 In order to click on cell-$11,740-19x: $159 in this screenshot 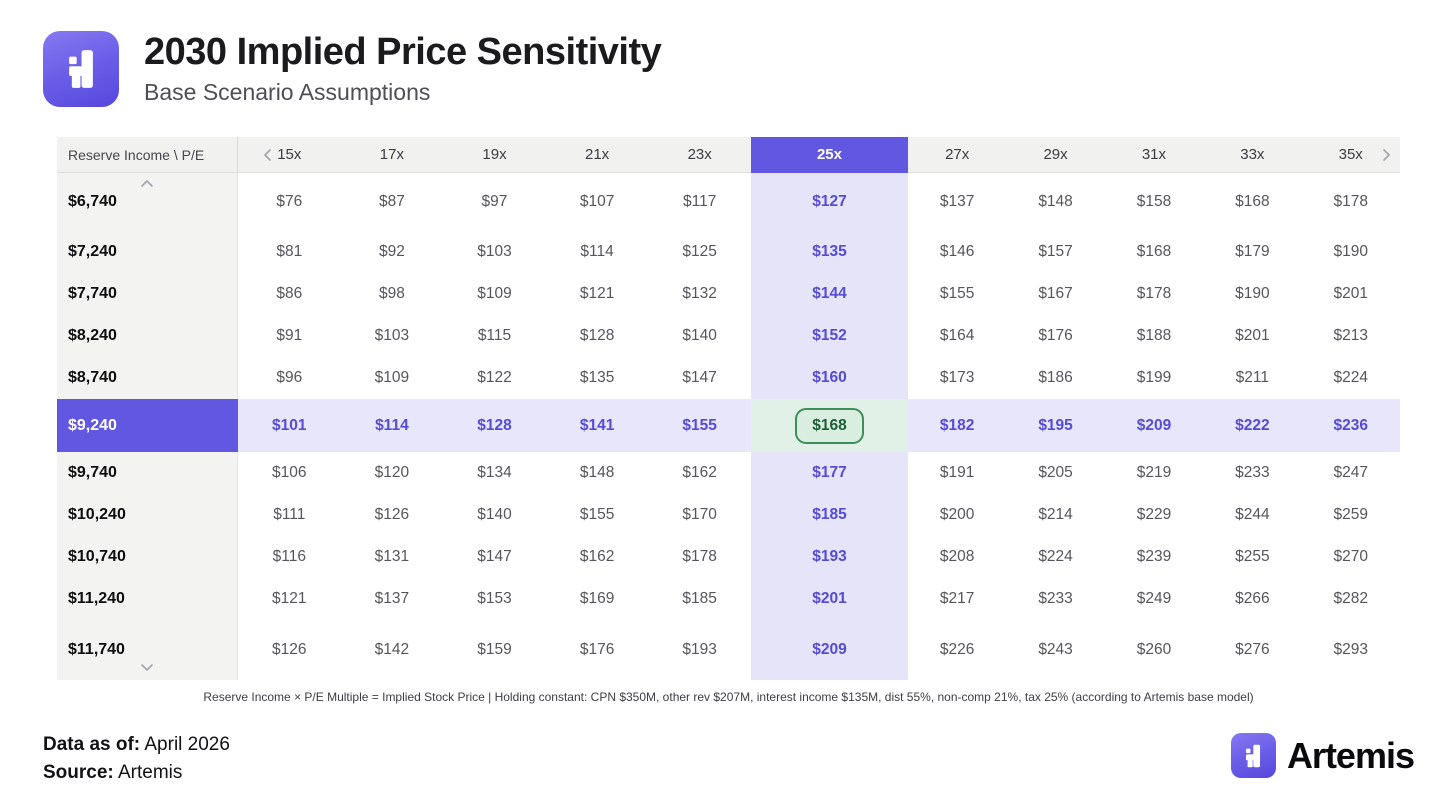, I will do `click(494, 650)`.